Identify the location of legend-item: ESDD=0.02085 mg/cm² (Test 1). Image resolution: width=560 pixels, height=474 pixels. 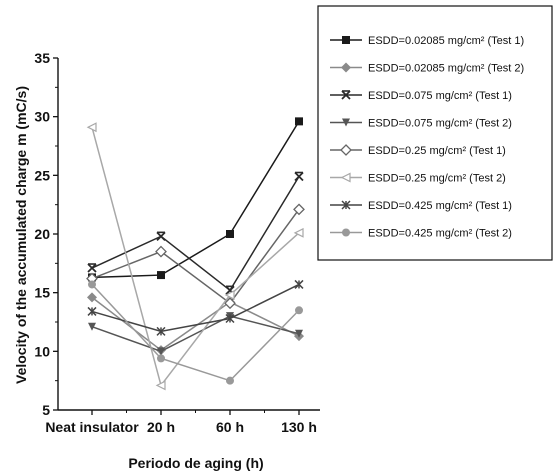
(427, 41).